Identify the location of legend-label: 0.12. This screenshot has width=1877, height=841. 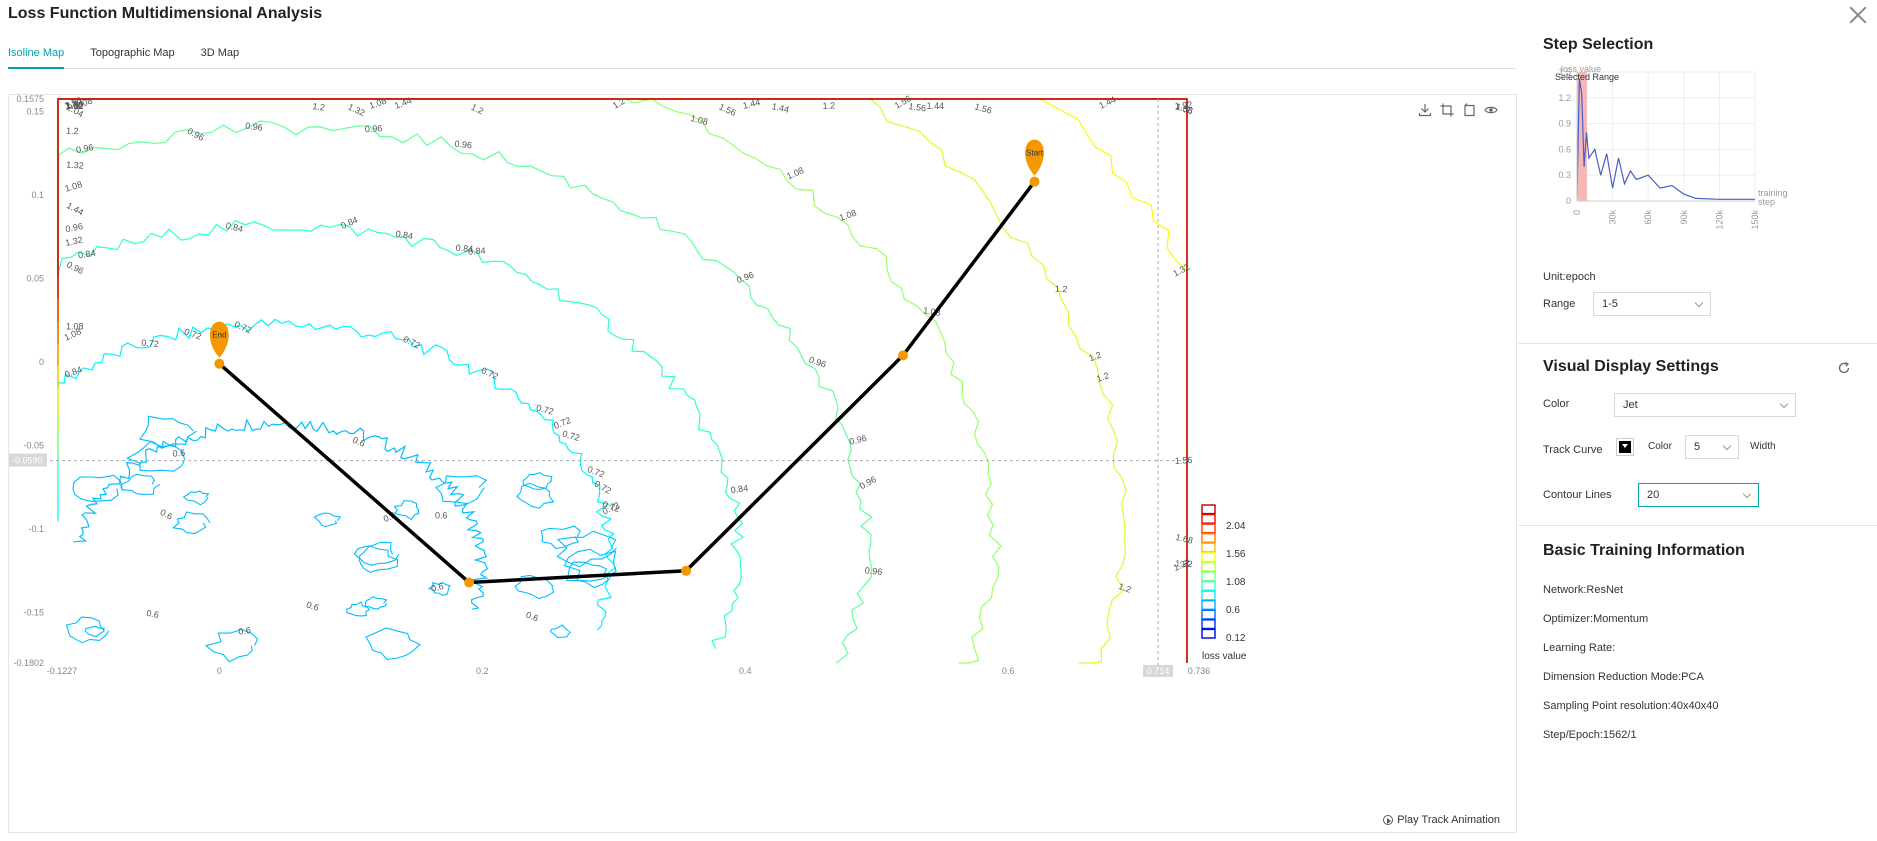
(1236, 638).